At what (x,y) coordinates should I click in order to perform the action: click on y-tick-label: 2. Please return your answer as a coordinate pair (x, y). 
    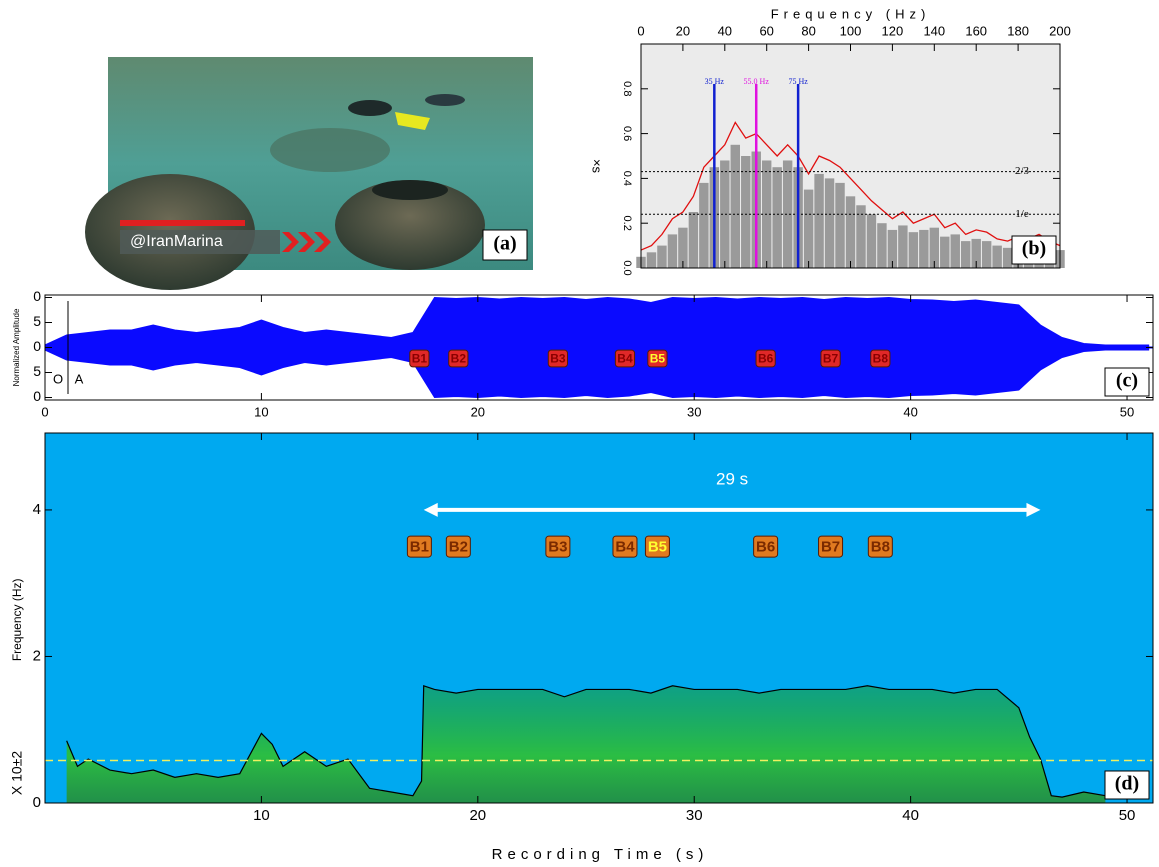
    Looking at the image, I should click on (37, 655).